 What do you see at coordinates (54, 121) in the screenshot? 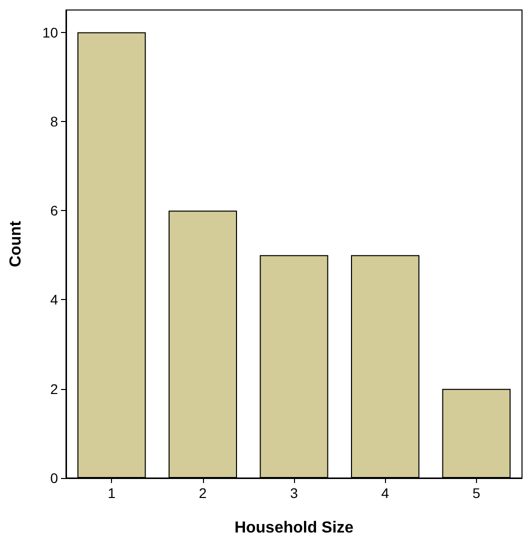
I see `y-tick-label: 8` at bounding box center [54, 121].